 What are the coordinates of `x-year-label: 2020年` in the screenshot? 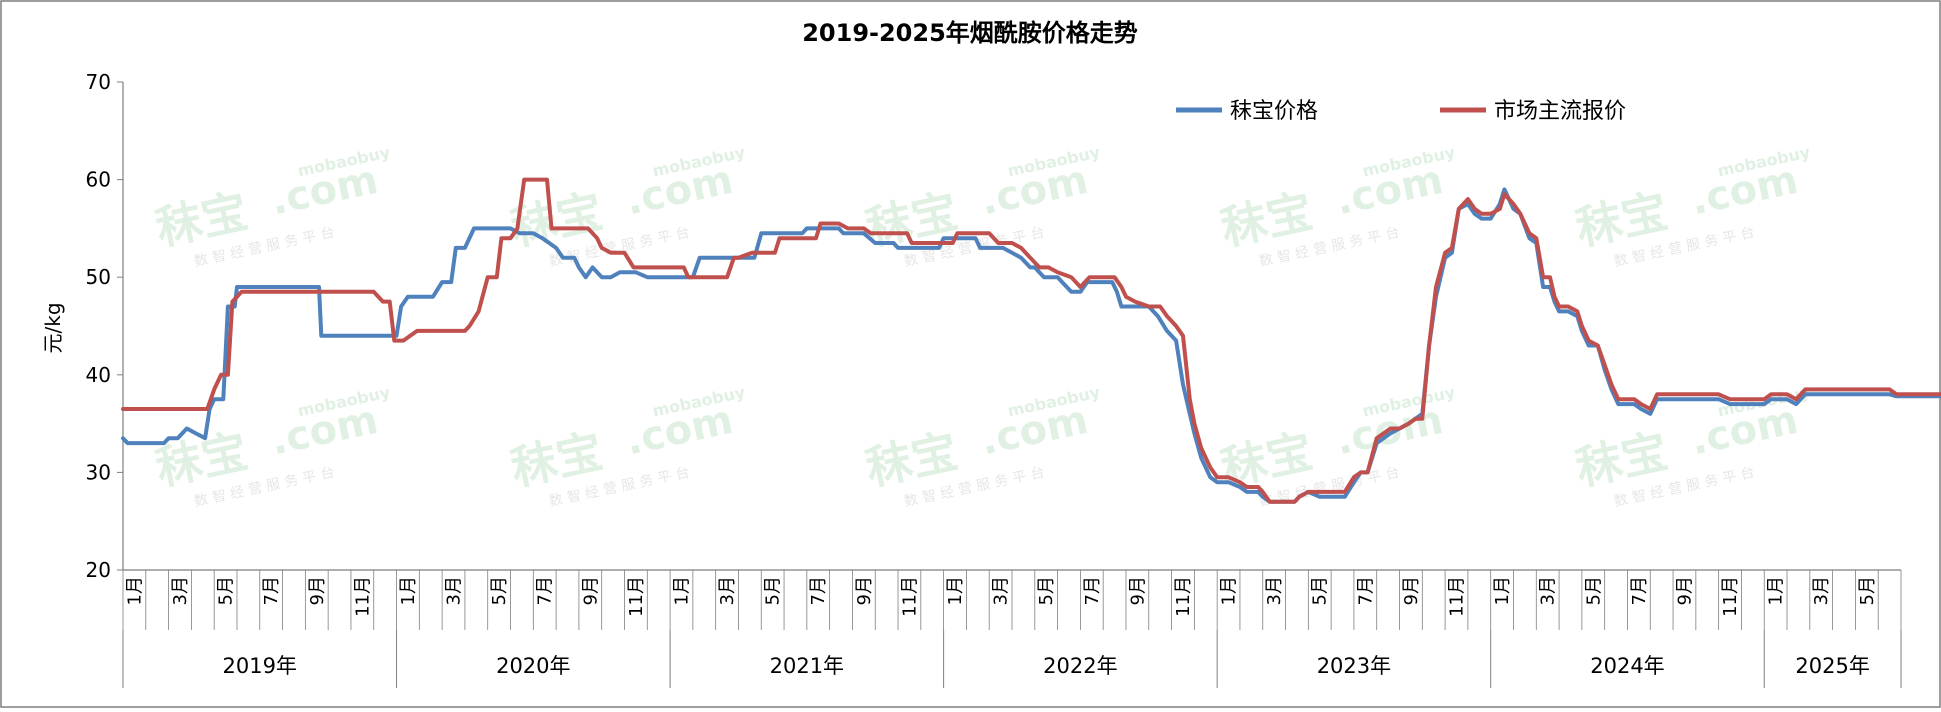 It's located at (533, 666).